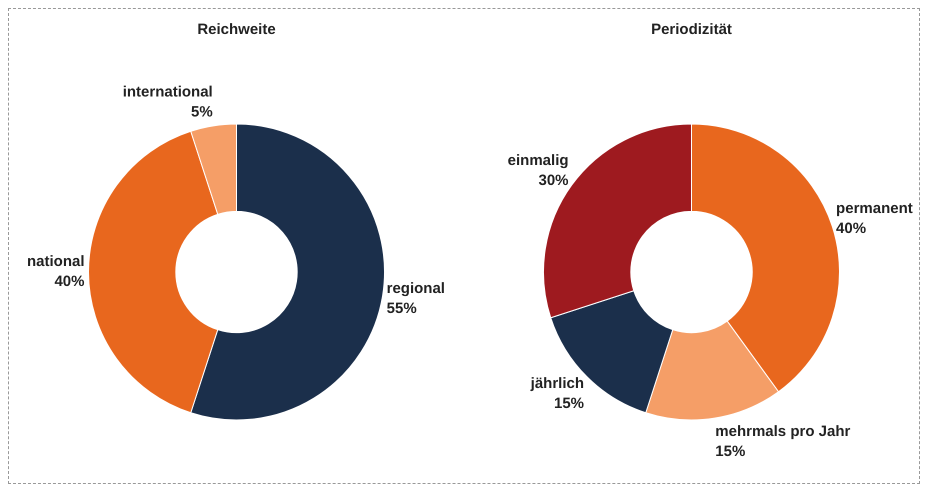 The height and width of the screenshot is (492, 928). What do you see at coordinates (236, 29) in the screenshot?
I see `chart-title: Reichweite` at bounding box center [236, 29].